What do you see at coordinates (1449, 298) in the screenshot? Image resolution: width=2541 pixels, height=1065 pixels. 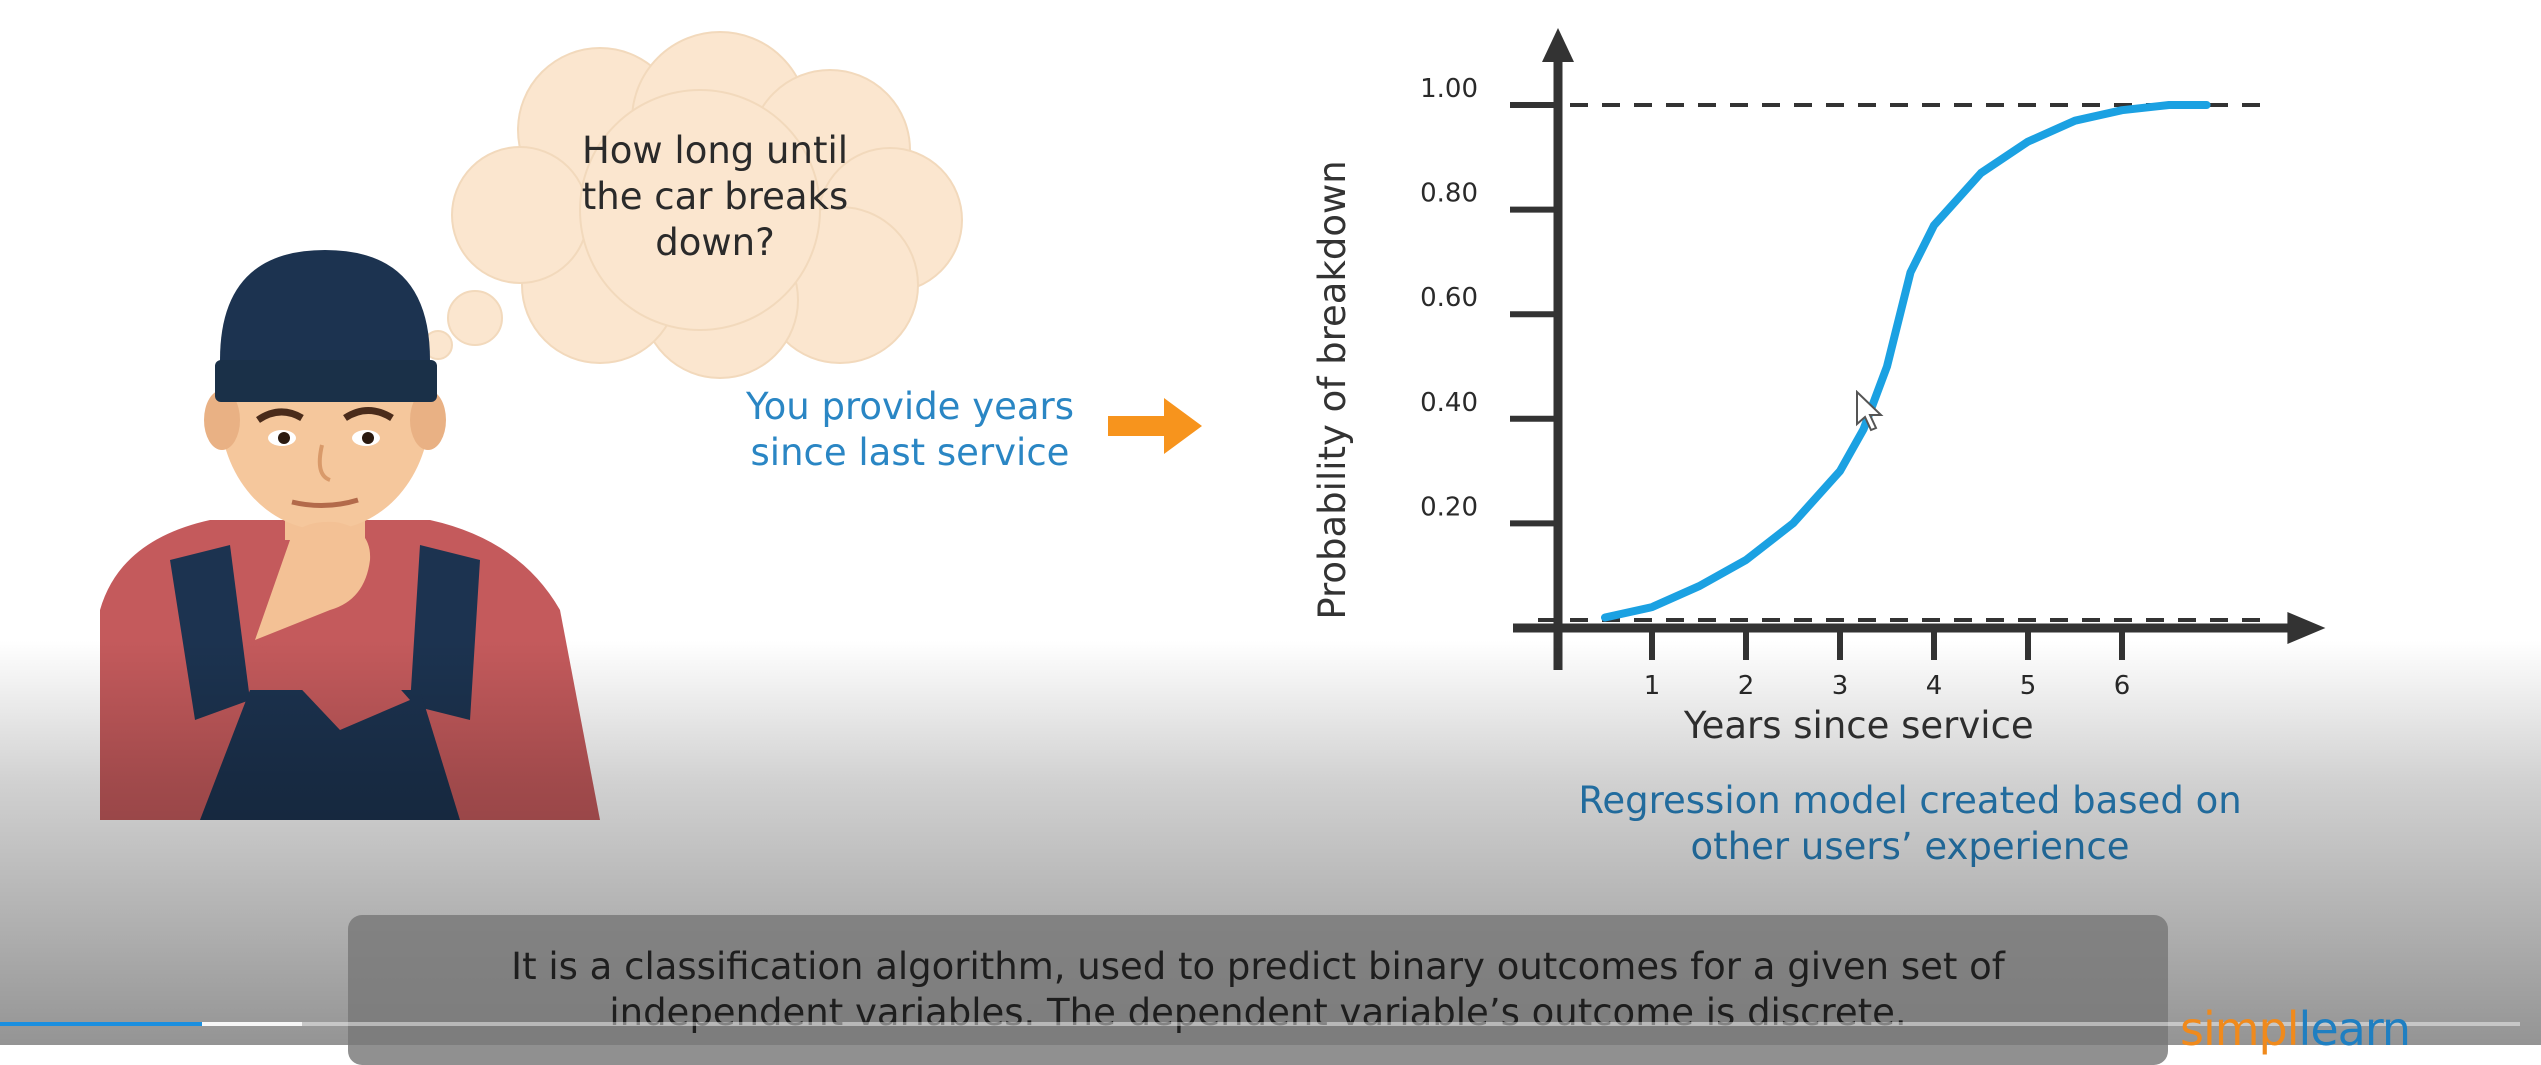 I see `y-tick-label: 0.60` at bounding box center [1449, 298].